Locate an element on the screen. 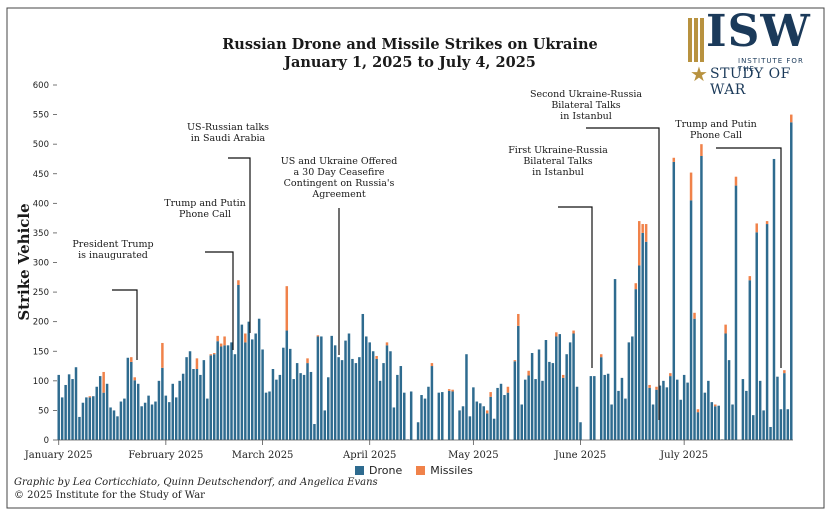 This screenshot has height=515, width=831. x-tick-label: April 2025 is located at coordinates (369, 455).